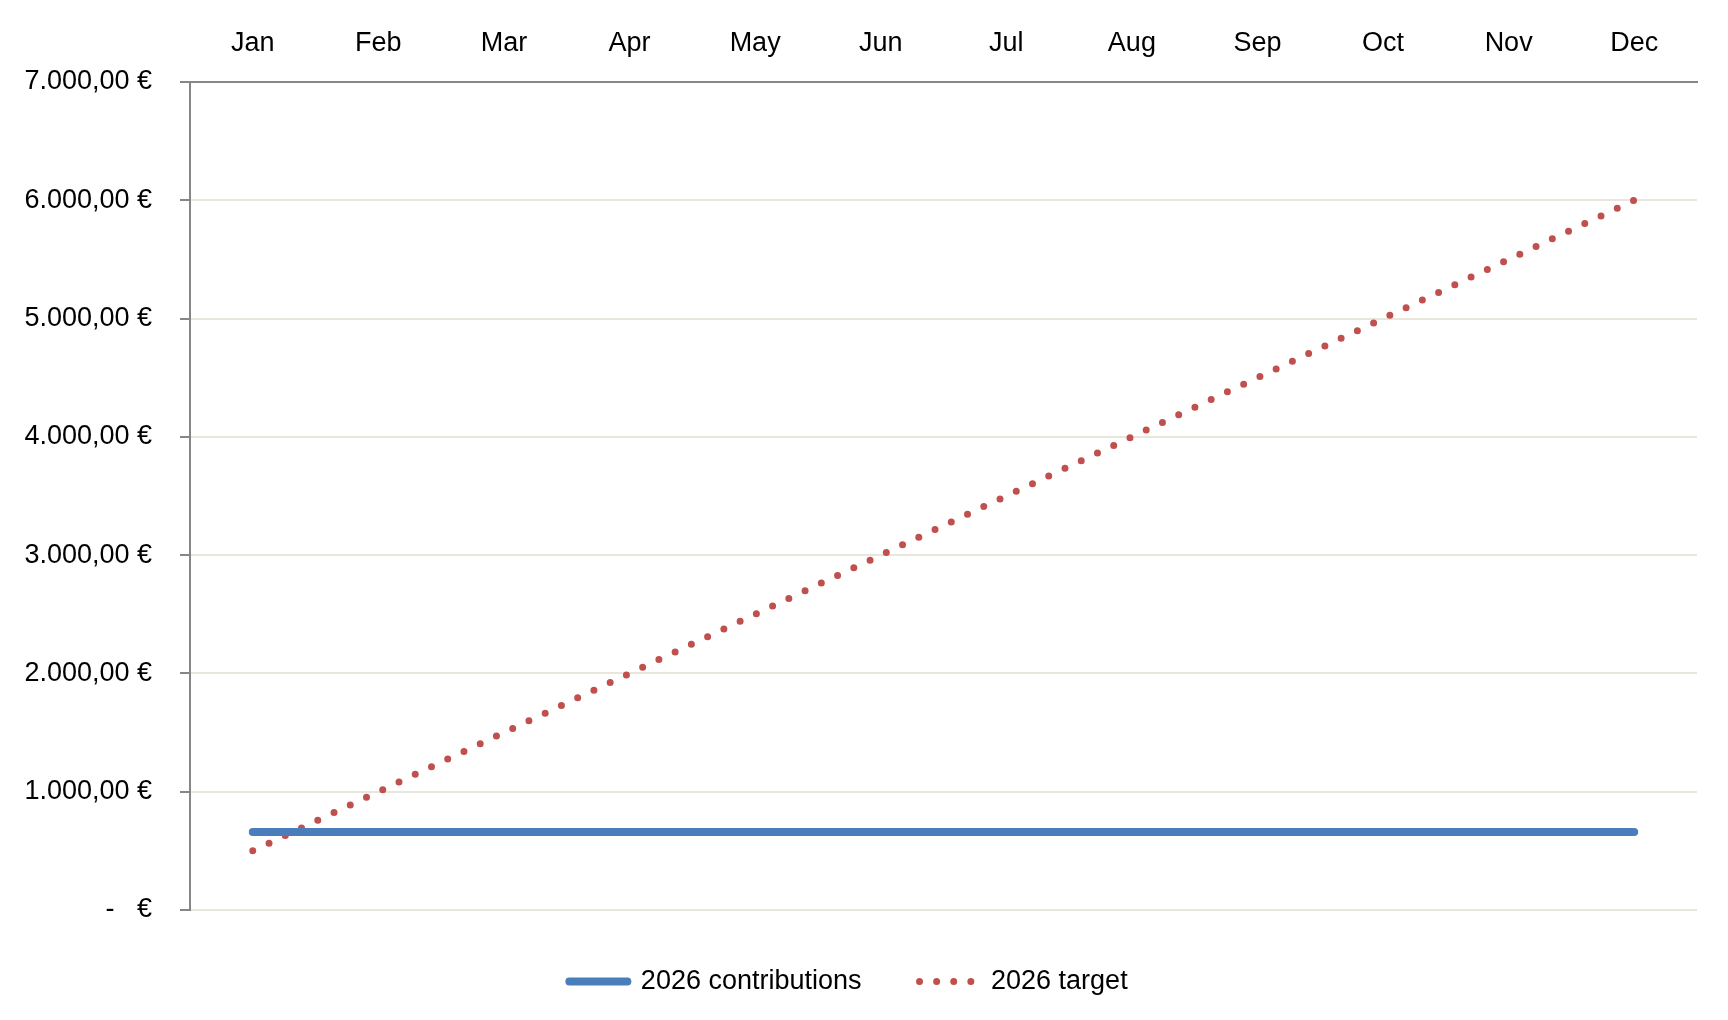 This screenshot has width=1728, height=1020. Describe the element at coordinates (1060, 979) in the screenshot. I see `legend-label: 2026 target` at that location.